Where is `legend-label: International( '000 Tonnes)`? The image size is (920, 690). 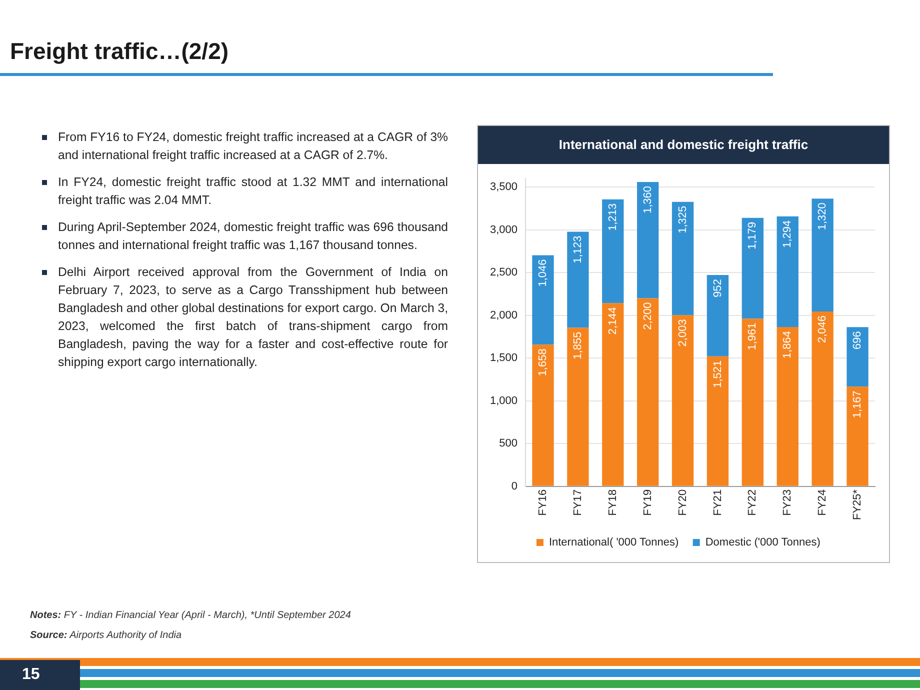
legend-label: International( '000 Tonnes) is located at coordinates (613, 542).